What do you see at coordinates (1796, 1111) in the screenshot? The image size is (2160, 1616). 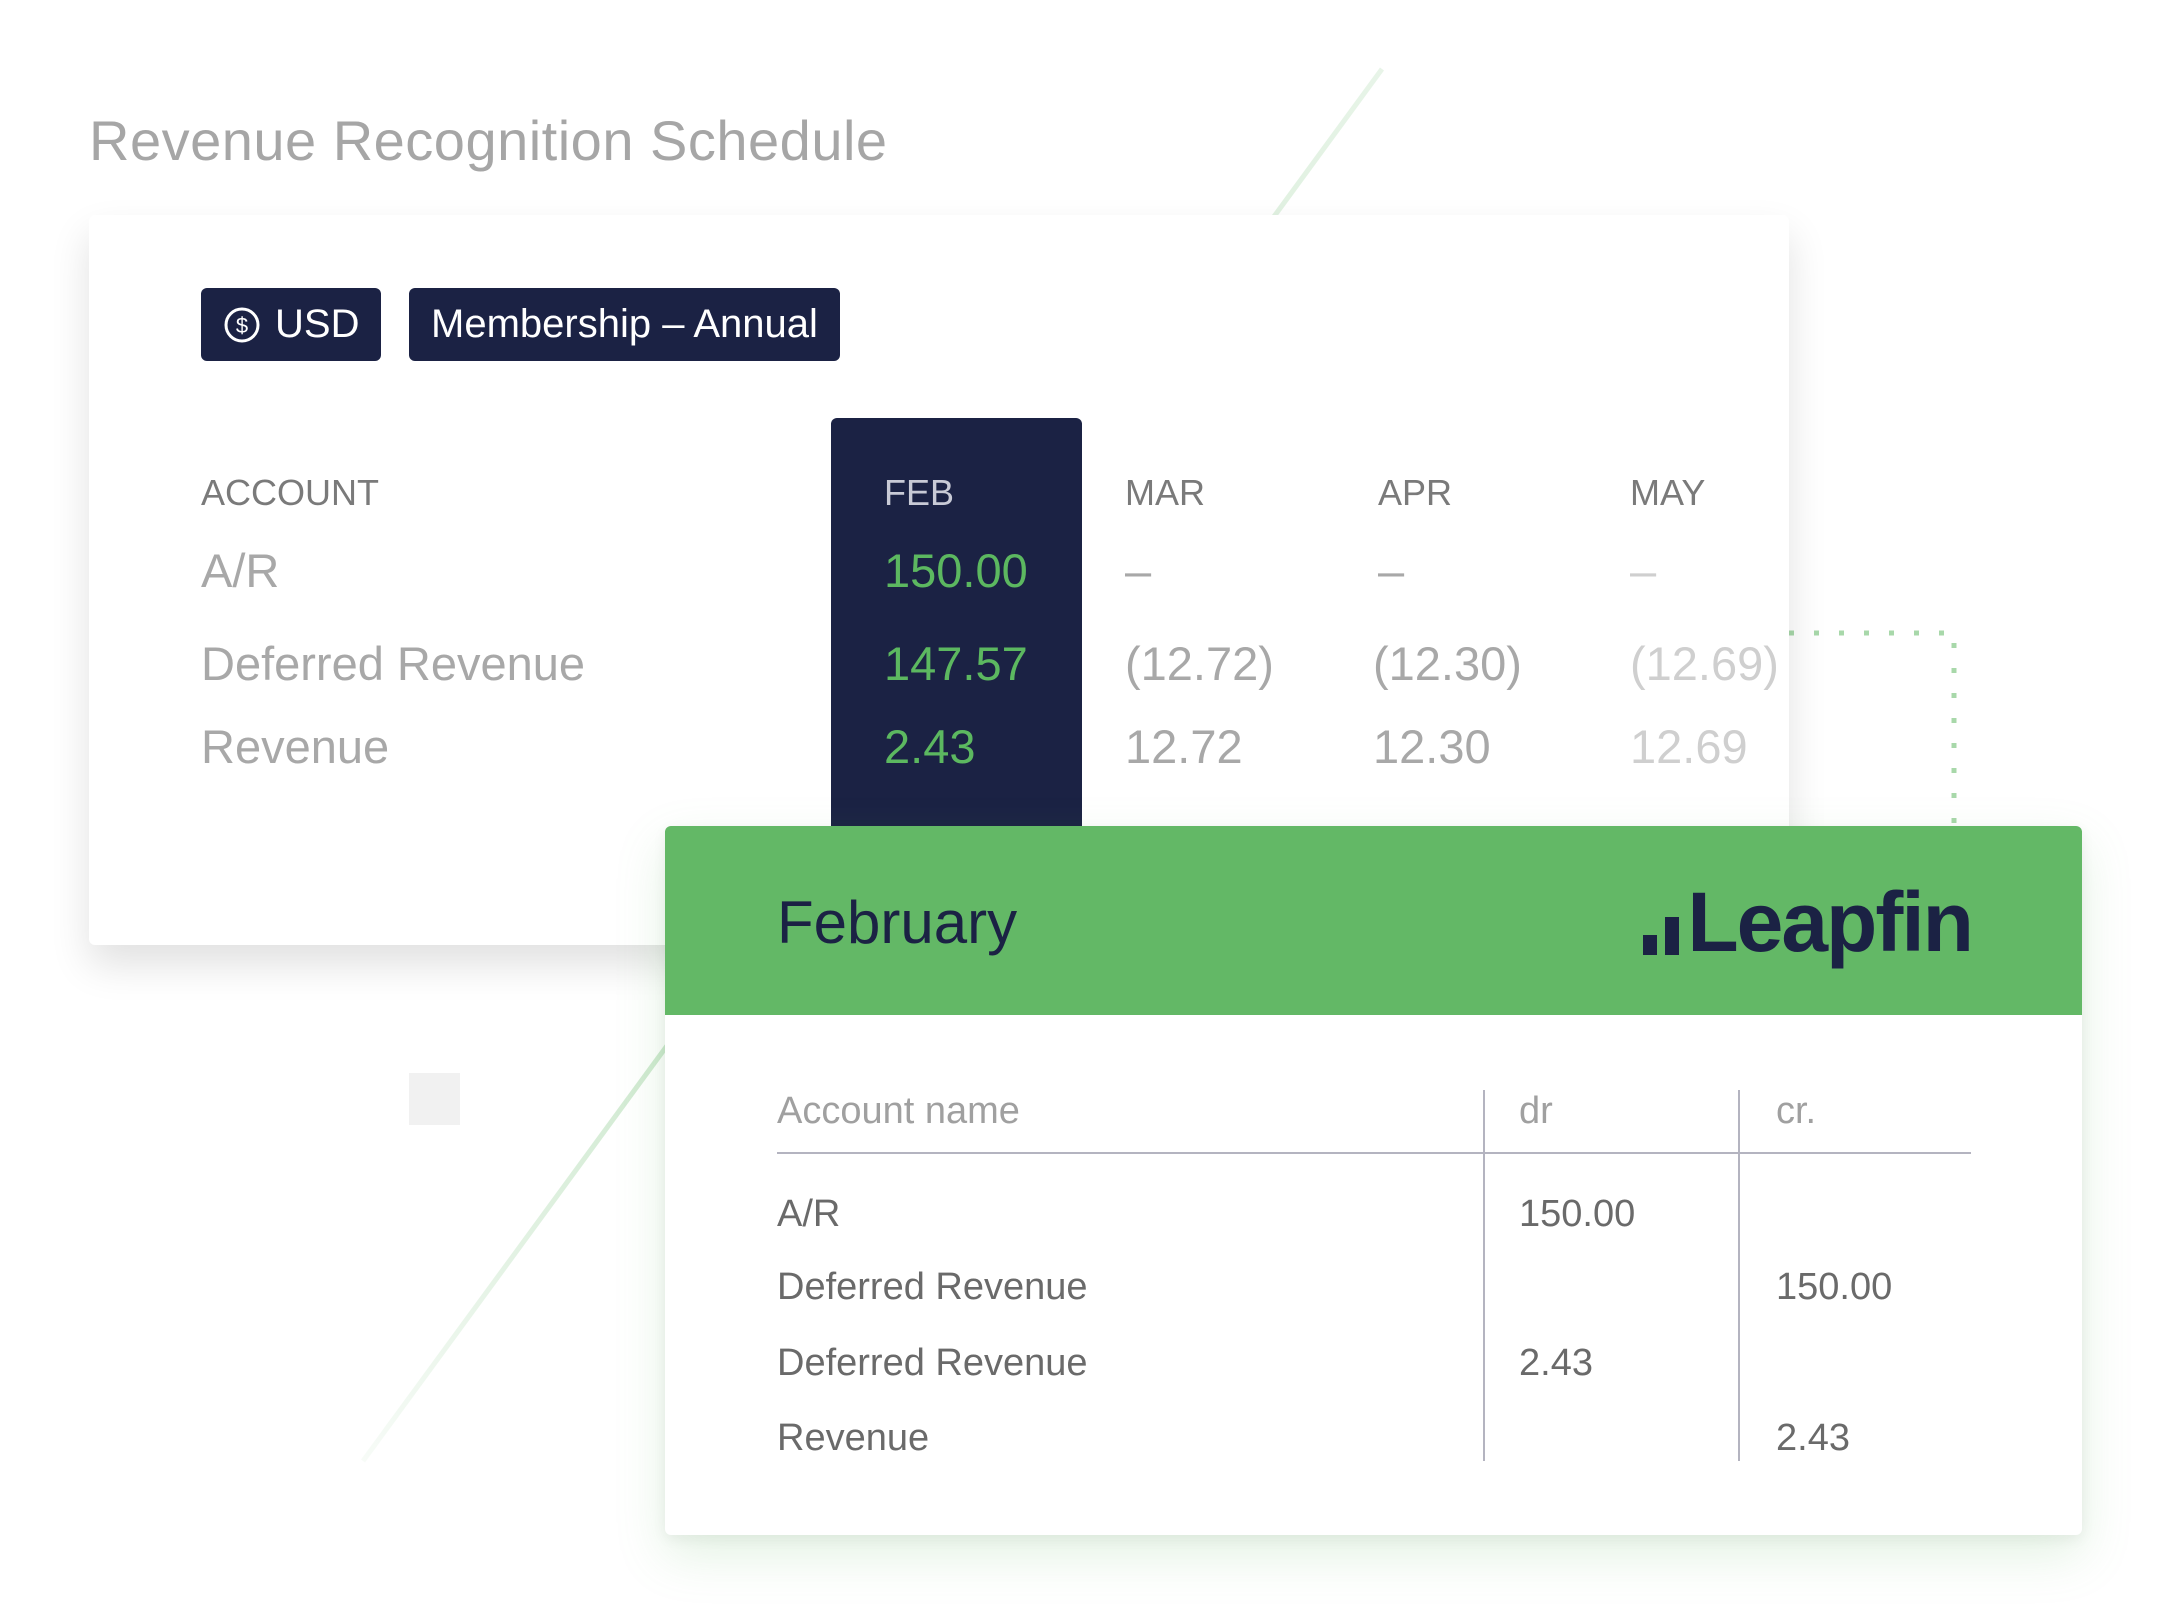 I see `col-header-cr: cr.` at bounding box center [1796, 1111].